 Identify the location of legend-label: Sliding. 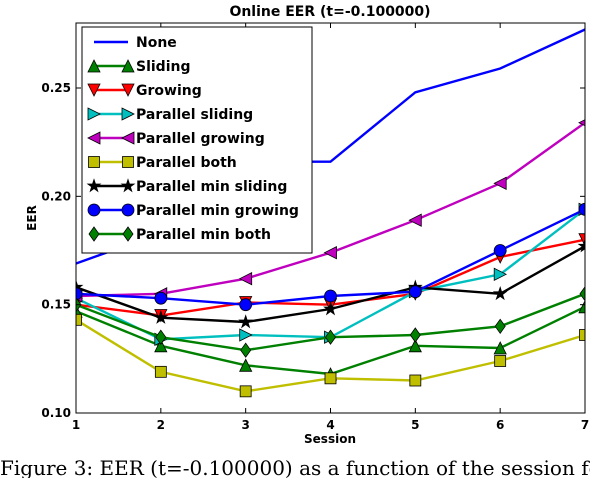
(163, 67).